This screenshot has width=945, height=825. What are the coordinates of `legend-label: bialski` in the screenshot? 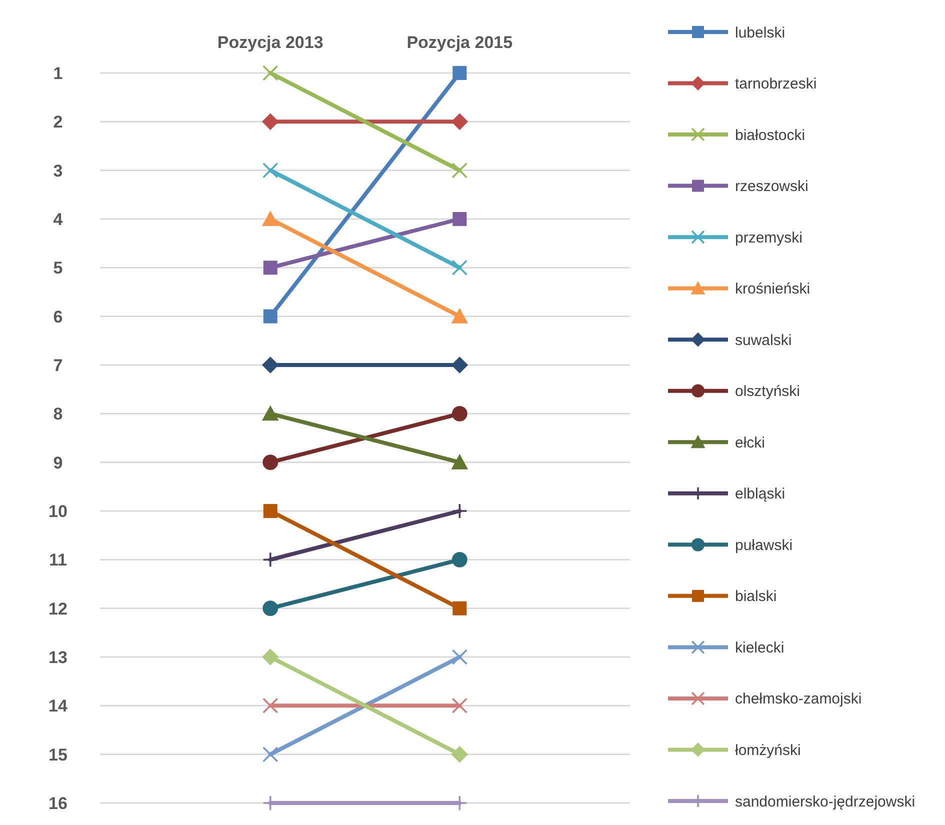 It's located at (756, 597).